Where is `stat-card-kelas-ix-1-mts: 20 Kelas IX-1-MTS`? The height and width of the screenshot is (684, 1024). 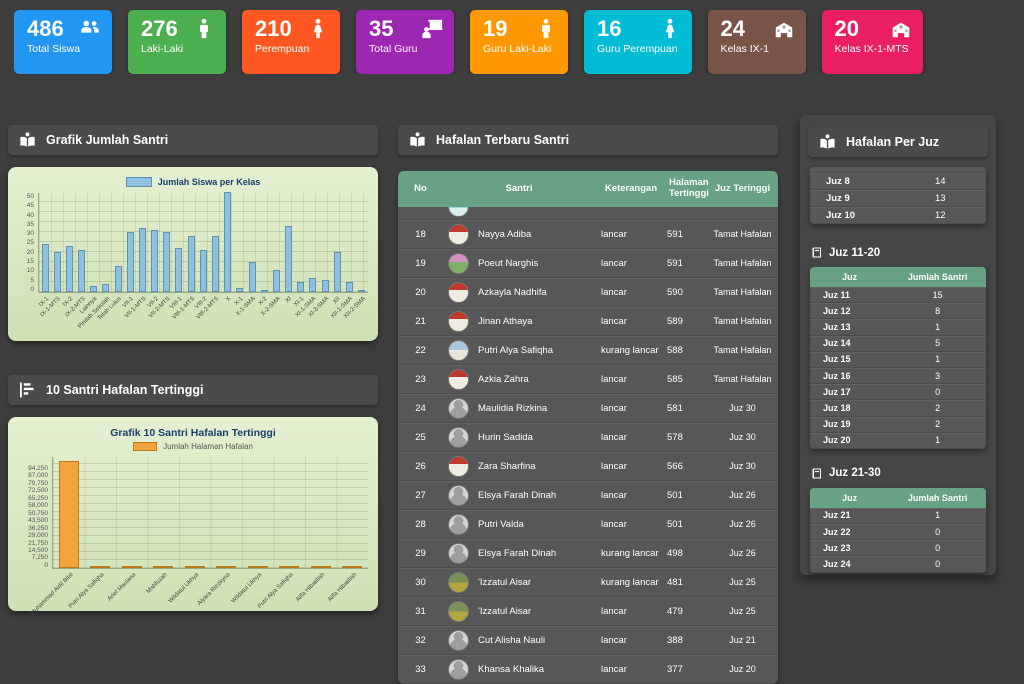
stat-card-kelas-ix-1-mts: 20 Kelas IX-1-MTS is located at coordinates (872, 42).